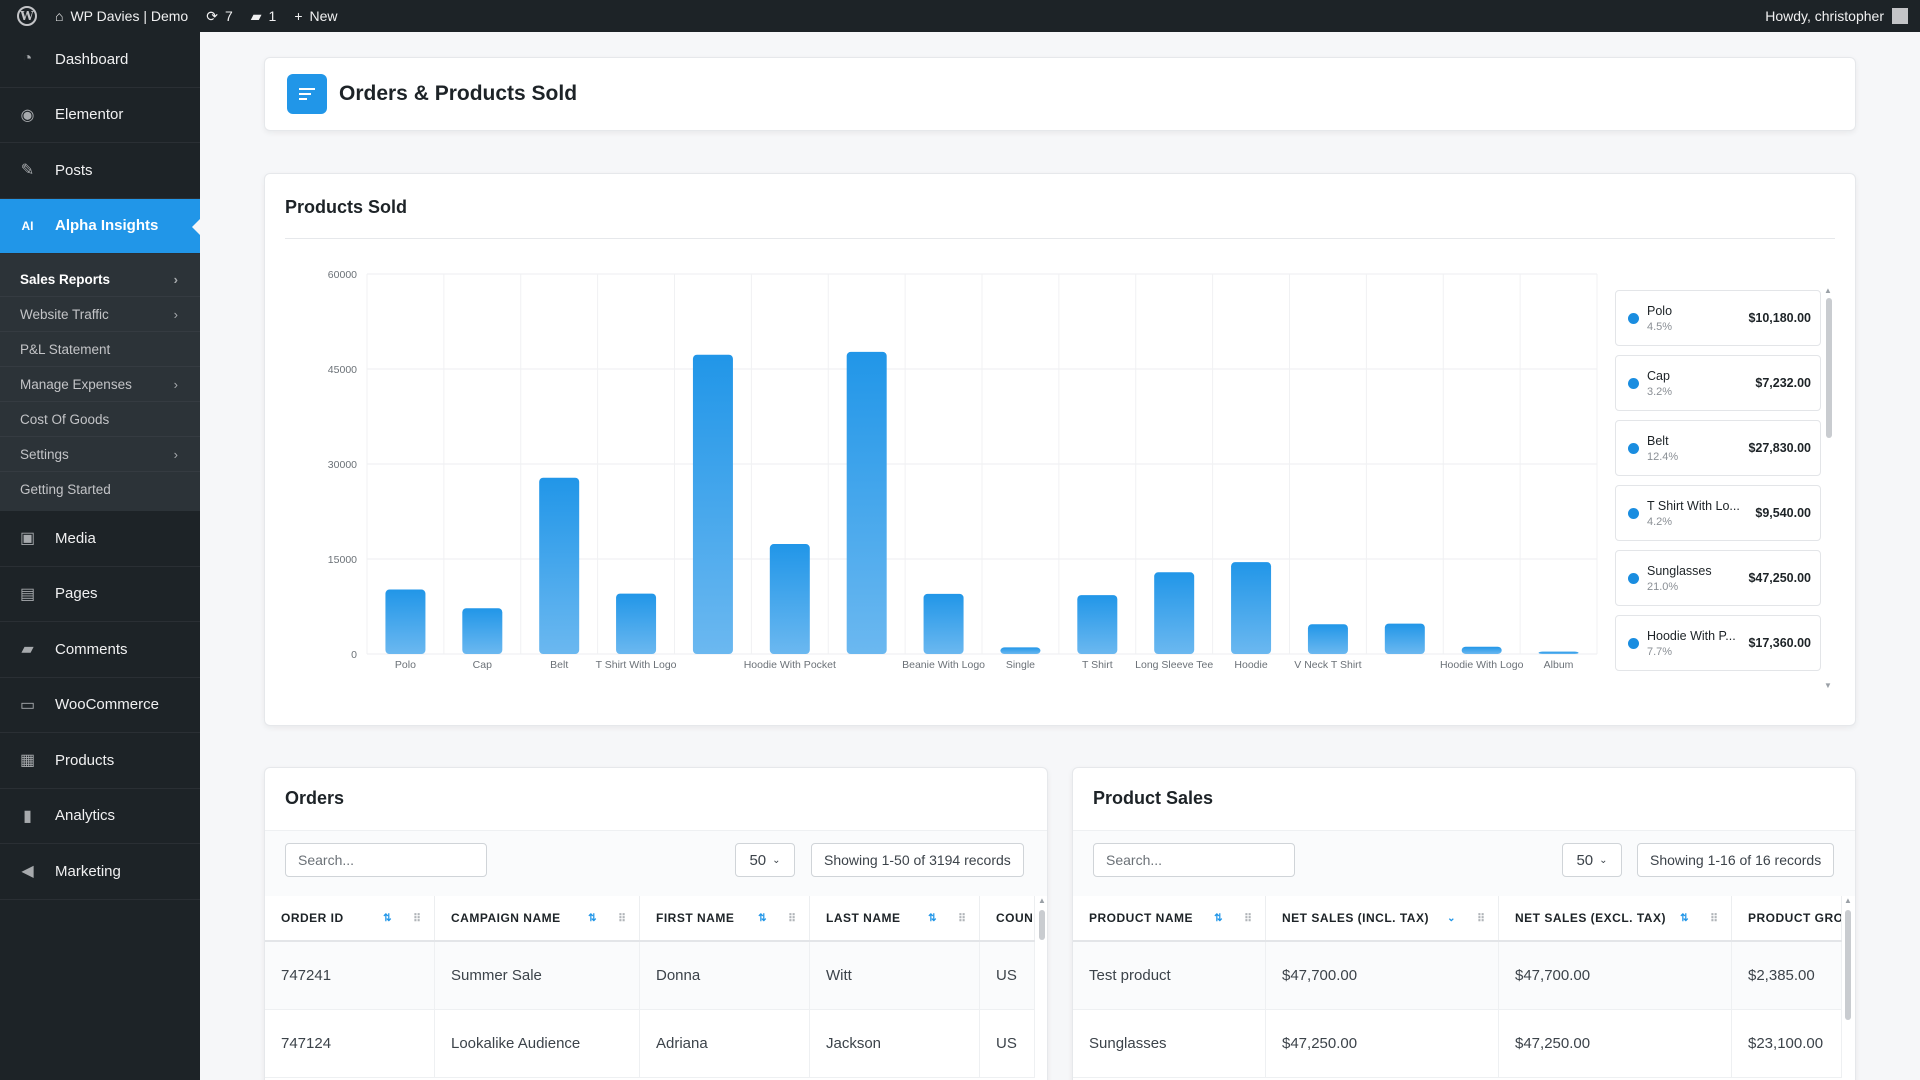  I want to click on submenu-item-settings: Settings ›, so click(100, 454).